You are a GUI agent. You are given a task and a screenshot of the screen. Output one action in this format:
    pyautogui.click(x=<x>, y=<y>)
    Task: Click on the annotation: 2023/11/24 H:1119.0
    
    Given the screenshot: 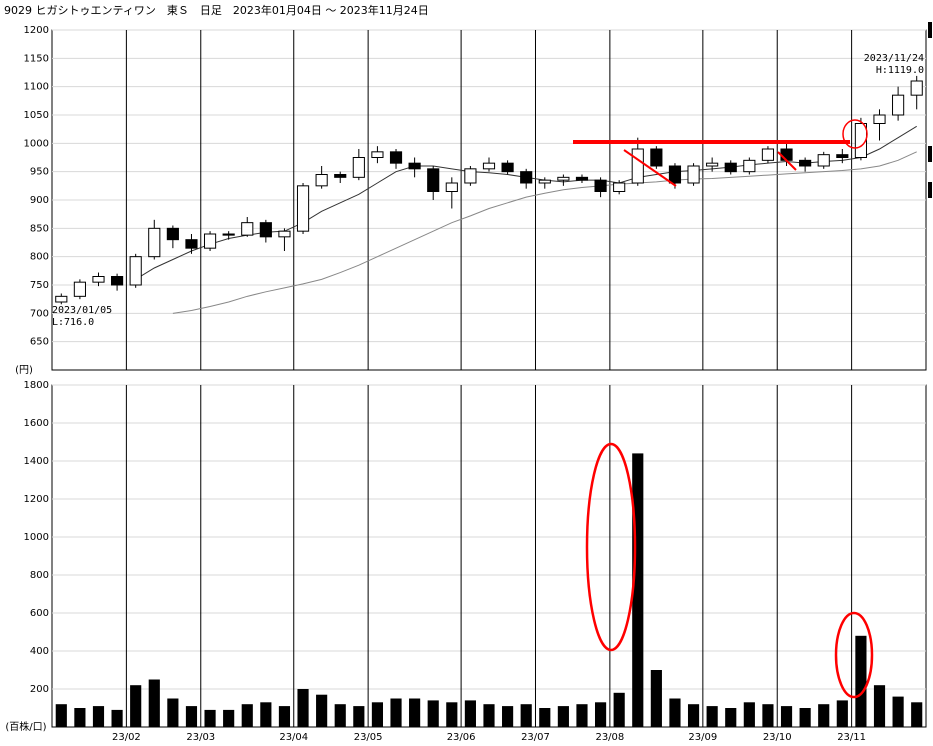 What is the action you would take?
    pyautogui.click(x=894, y=64)
    